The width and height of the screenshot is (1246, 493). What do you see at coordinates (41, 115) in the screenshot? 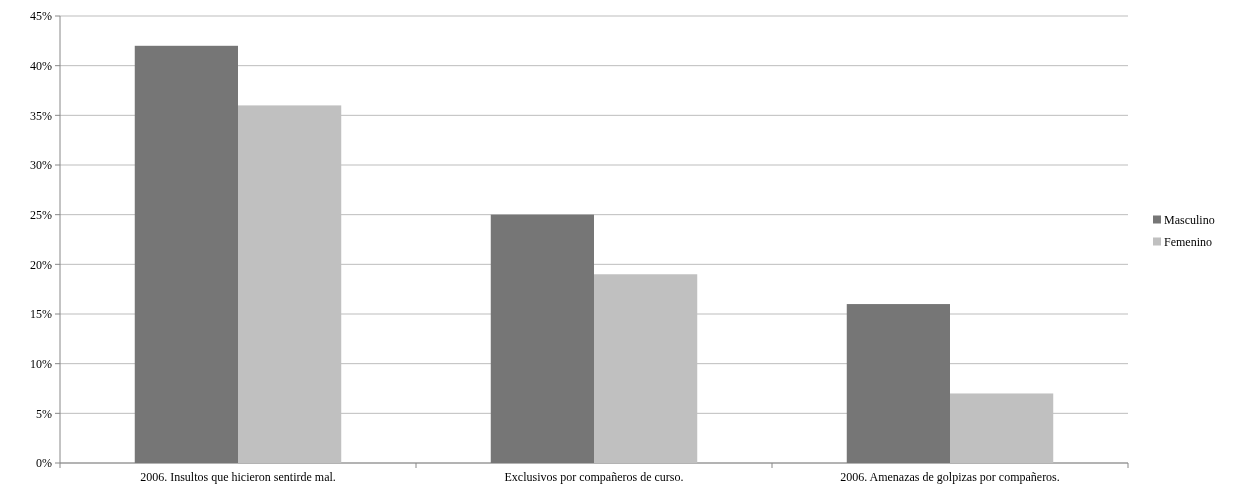
I see `y-tick-label: 35%` at bounding box center [41, 115].